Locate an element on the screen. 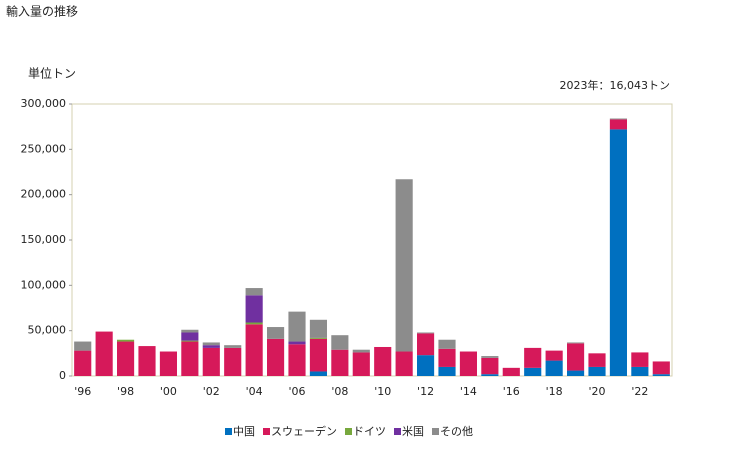  x-tick-label: '98 is located at coordinates (125, 391).